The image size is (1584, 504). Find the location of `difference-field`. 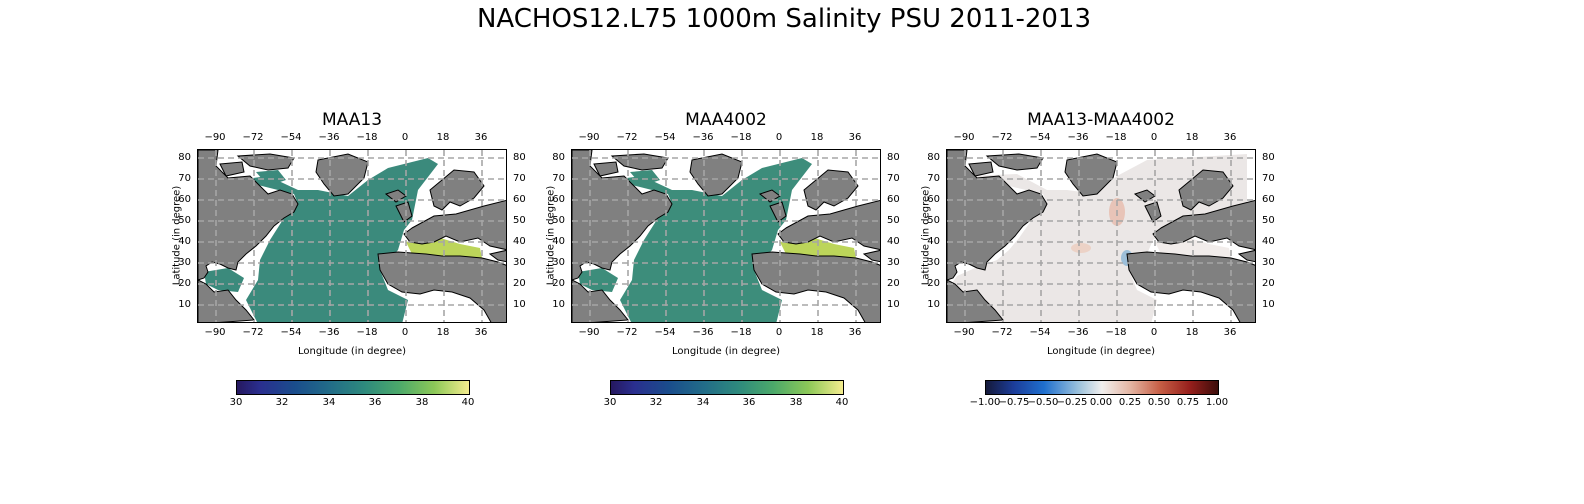

difference-field is located at coordinates (1097, 238).